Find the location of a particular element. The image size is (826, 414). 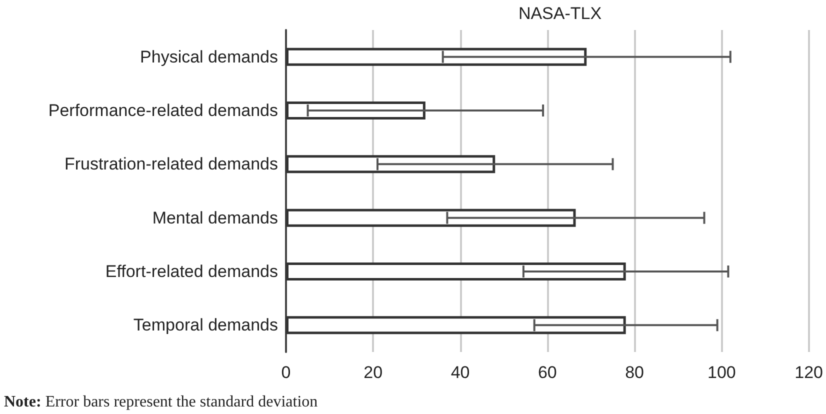

y-tick-label: Mental demands is located at coordinates (215, 218).